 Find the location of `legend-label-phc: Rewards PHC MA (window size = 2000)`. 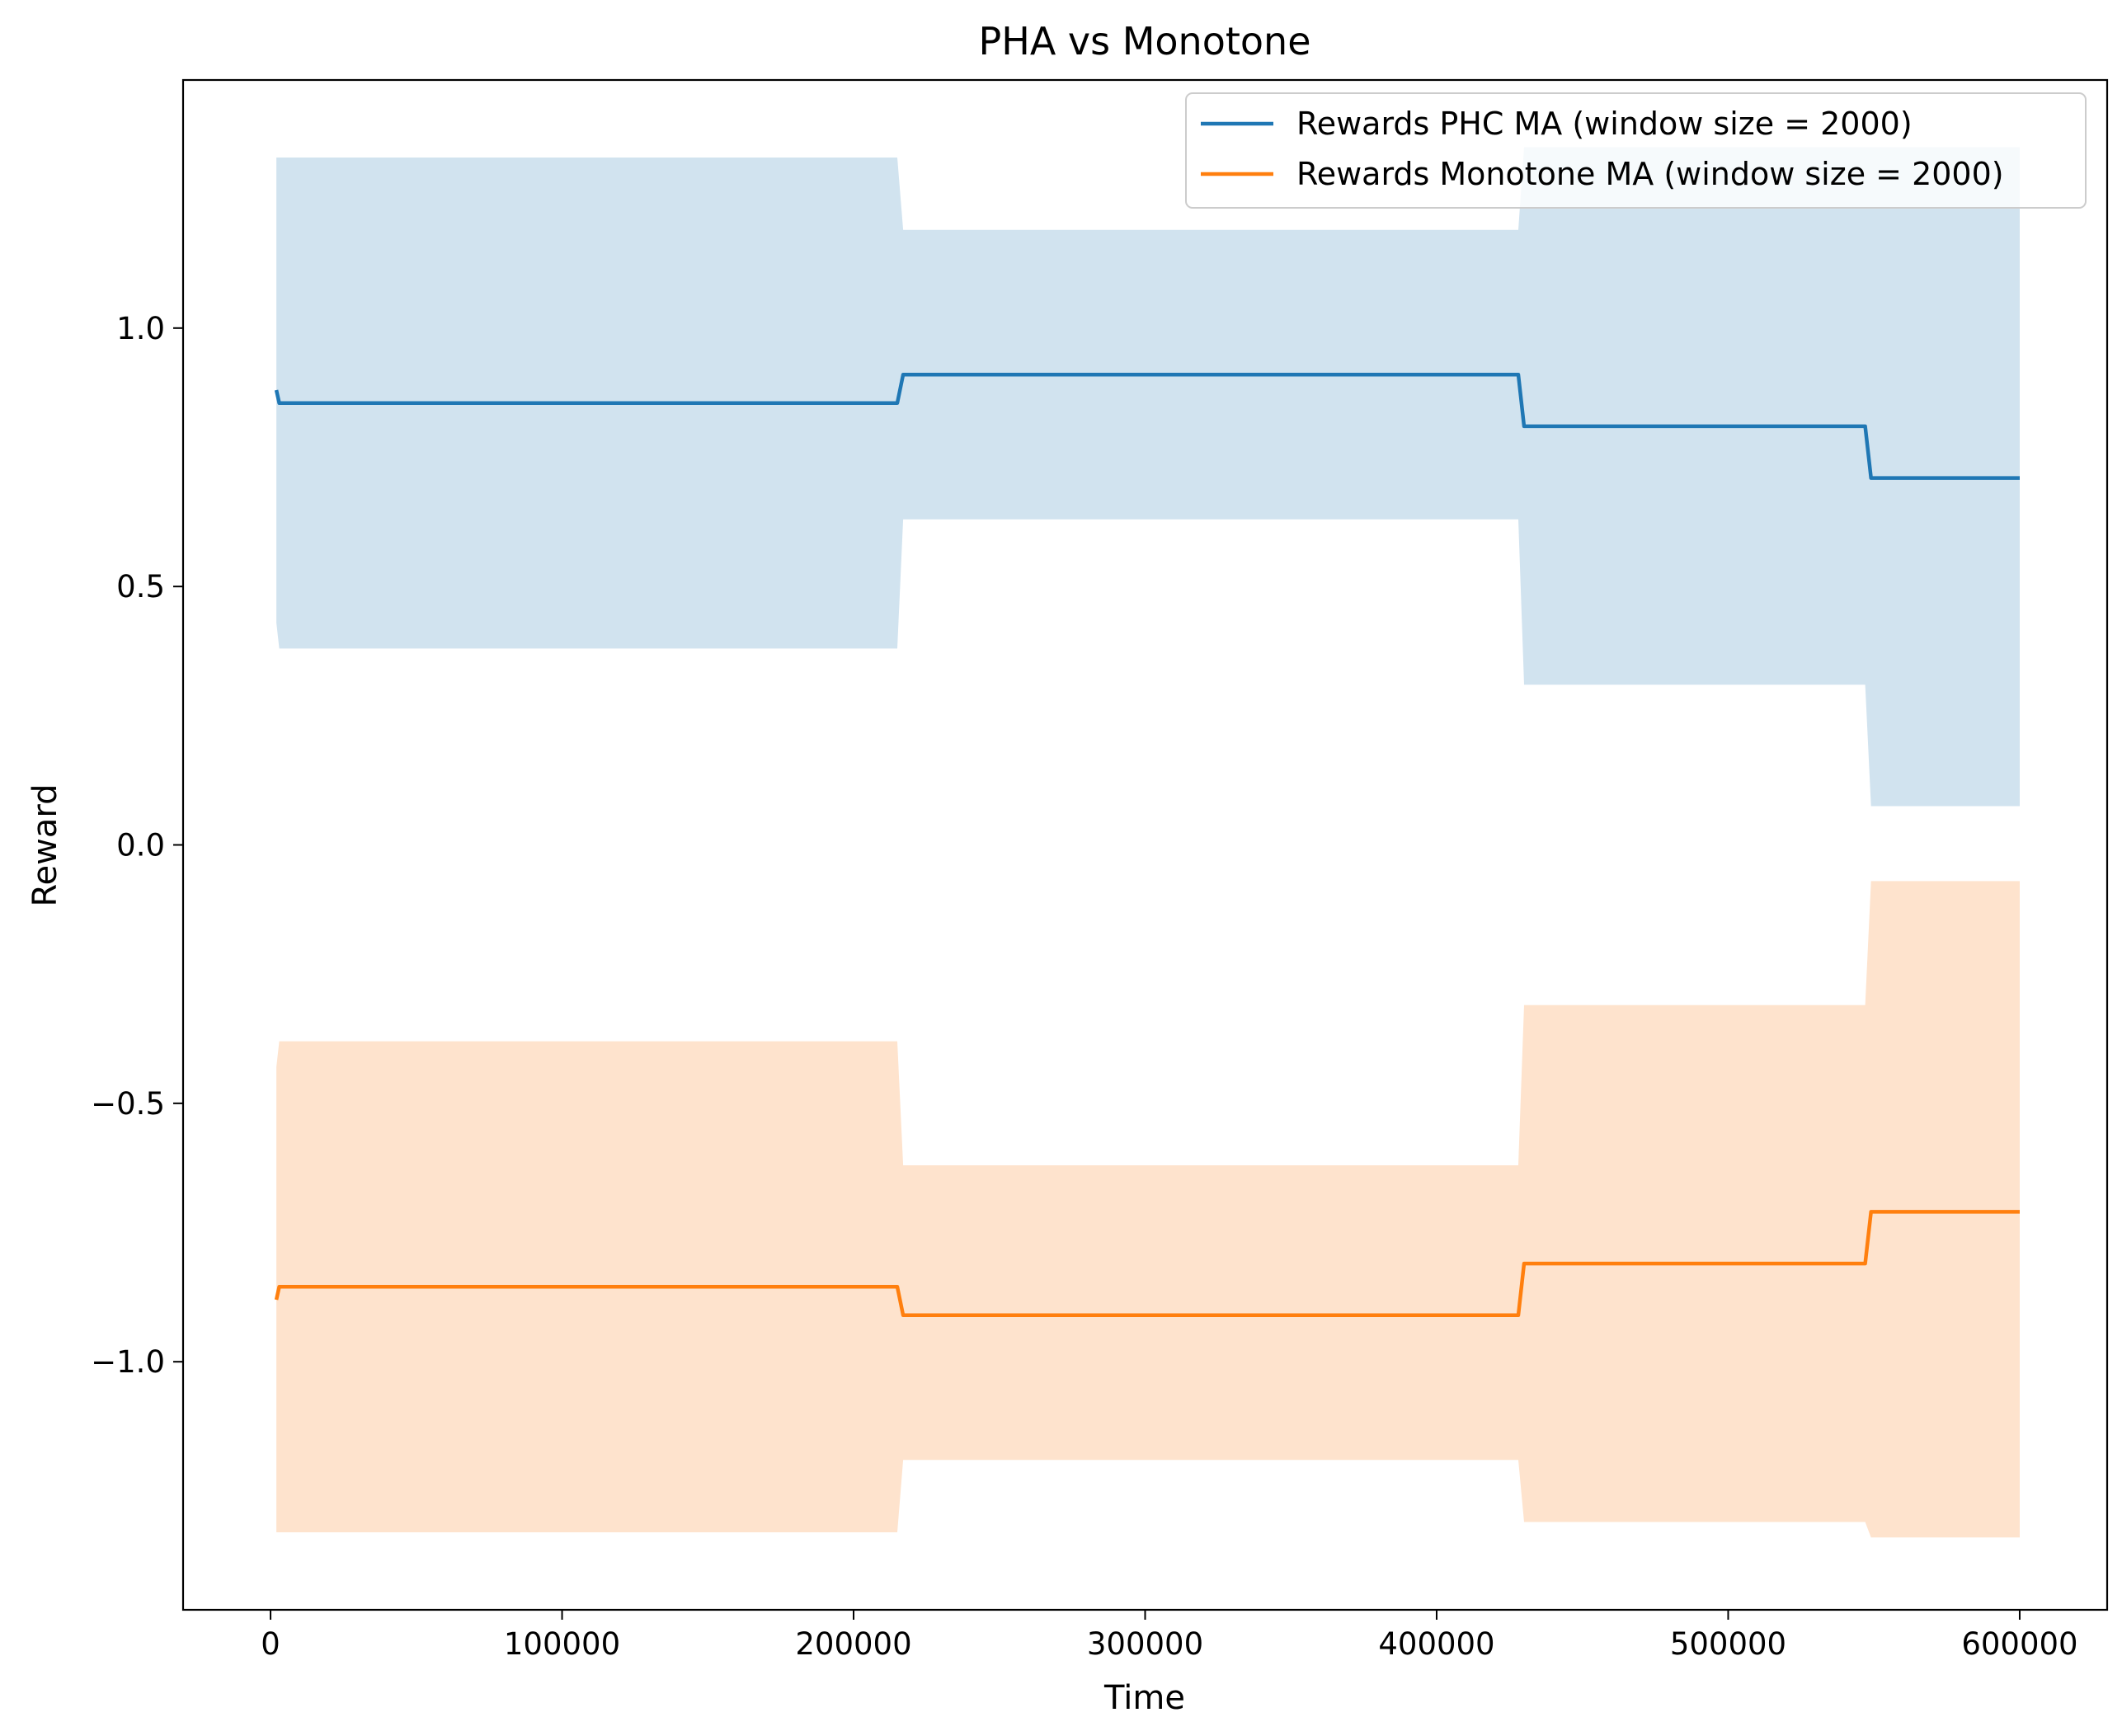

legend-label-phc: Rewards PHC MA (window size = 2000) is located at coordinates (1604, 124).